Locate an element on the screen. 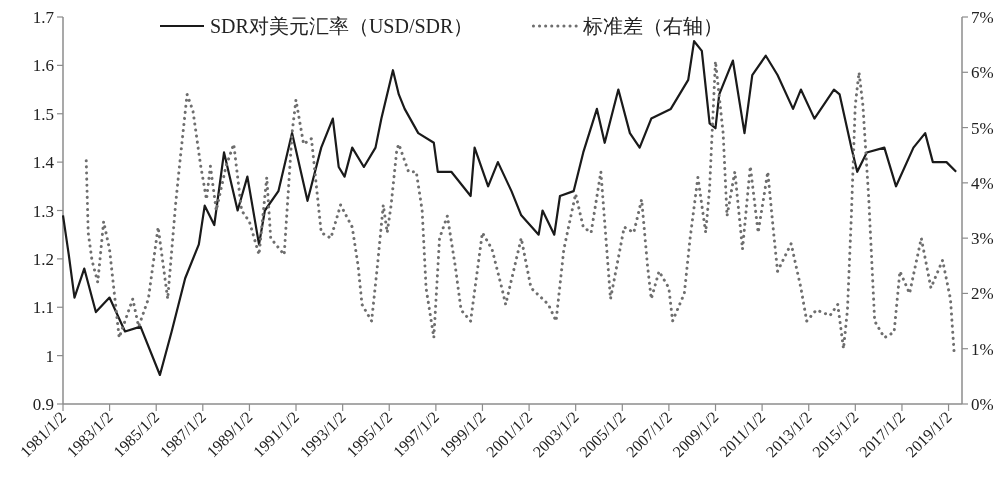 Image resolution: width=1006 pixels, height=486 pixels. y2-tick-label: 7% is located at coordinates (982, 17).